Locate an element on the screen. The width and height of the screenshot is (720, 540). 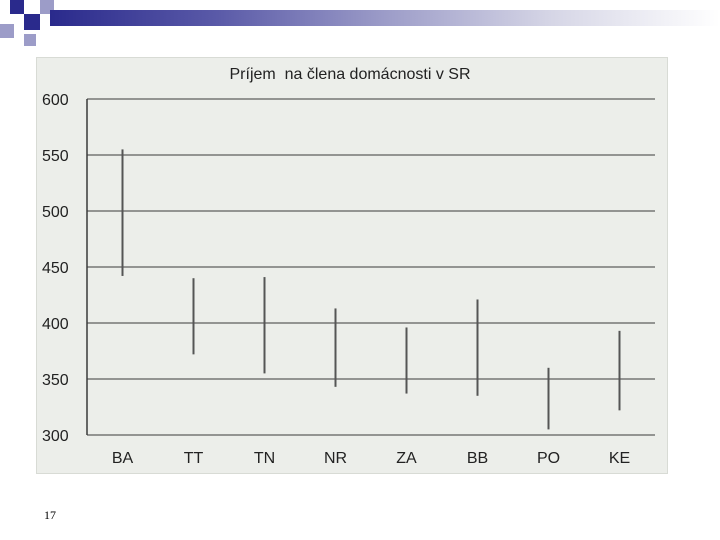
x-tick-label: PO is located at coordinates (548, 458).